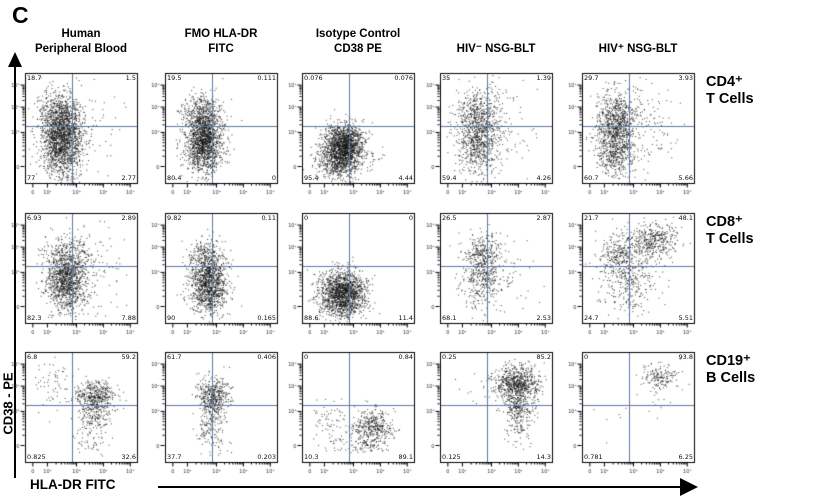 This screenshot has width=827, height=496. I want to click on quadrant-lr-percentage: 7.88, so click(128, 318).